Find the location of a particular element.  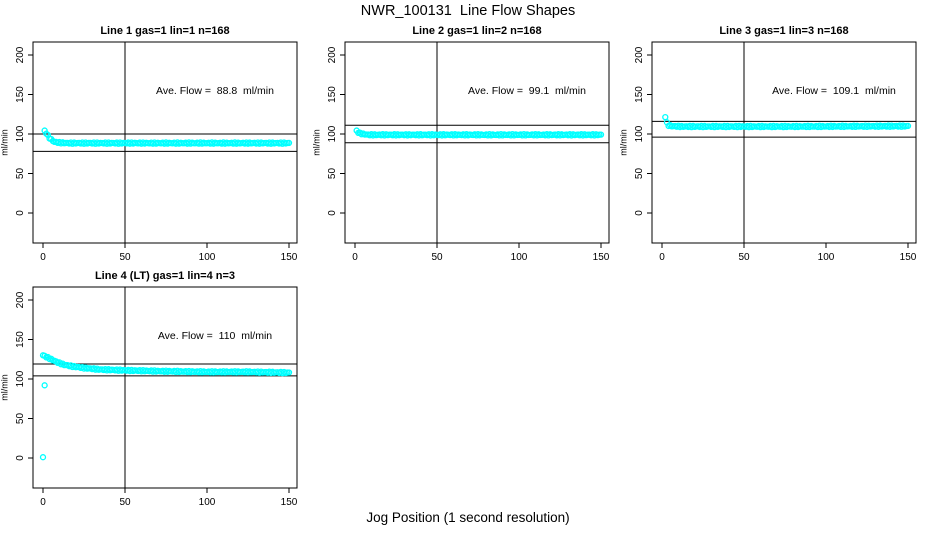

panel-4-plot: 0 50 100 150 0 50 100 150 200 is located at coordinates (156, 397).